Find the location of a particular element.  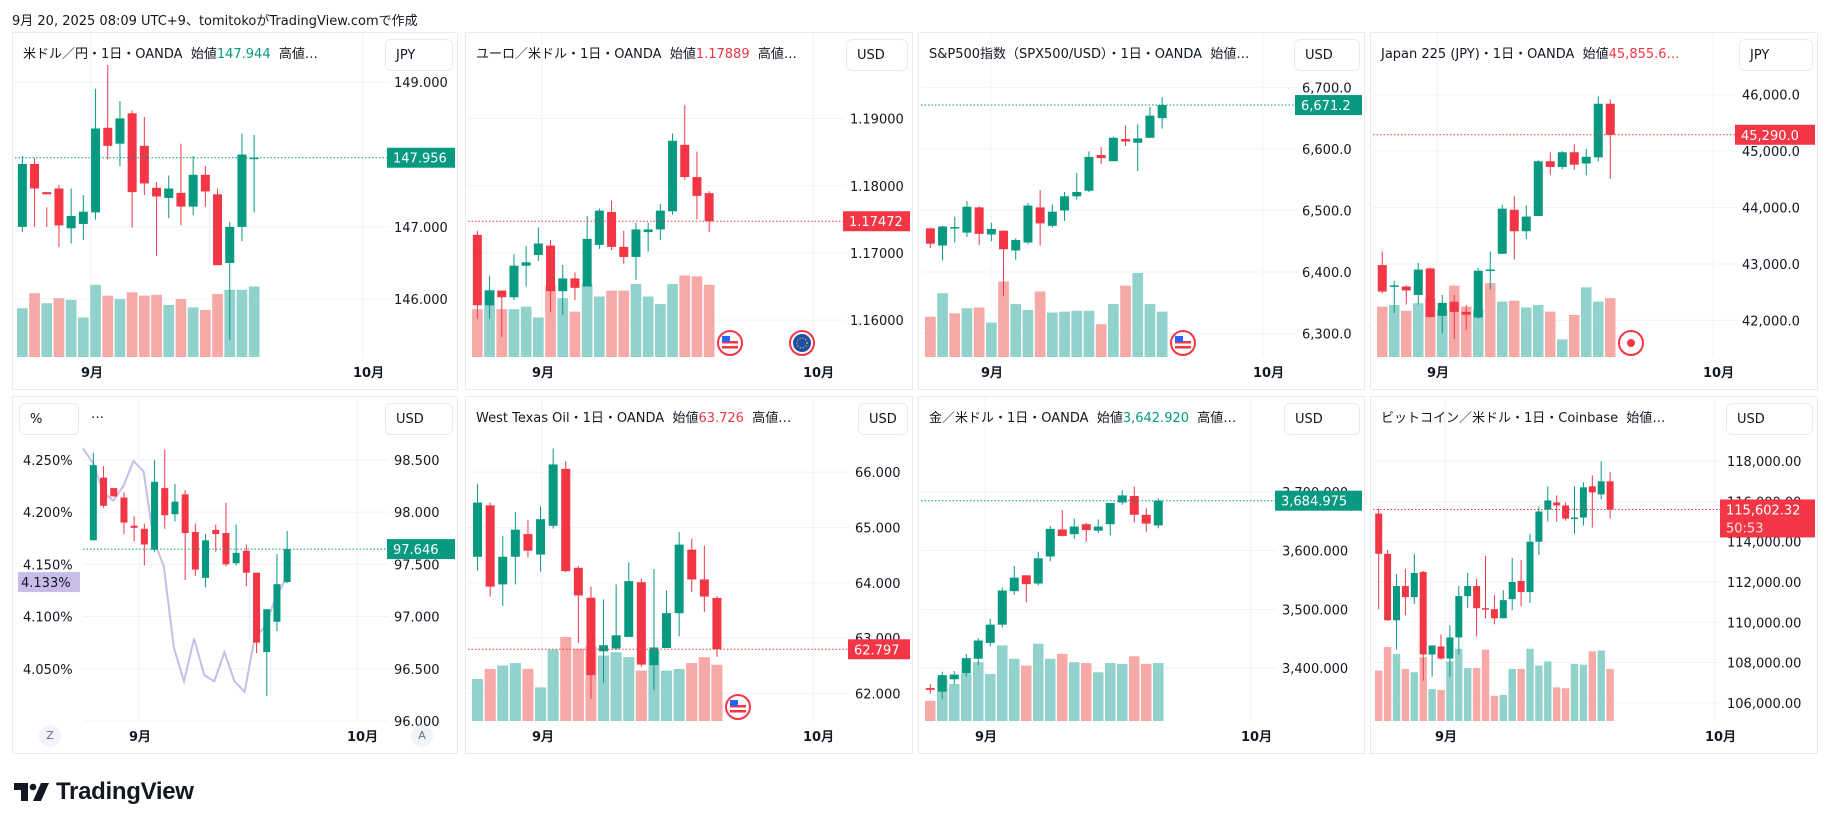

chart-canvas: 149.000 147.000 146.000 147.956 9月 10月 is located at coordinates (235, 211).